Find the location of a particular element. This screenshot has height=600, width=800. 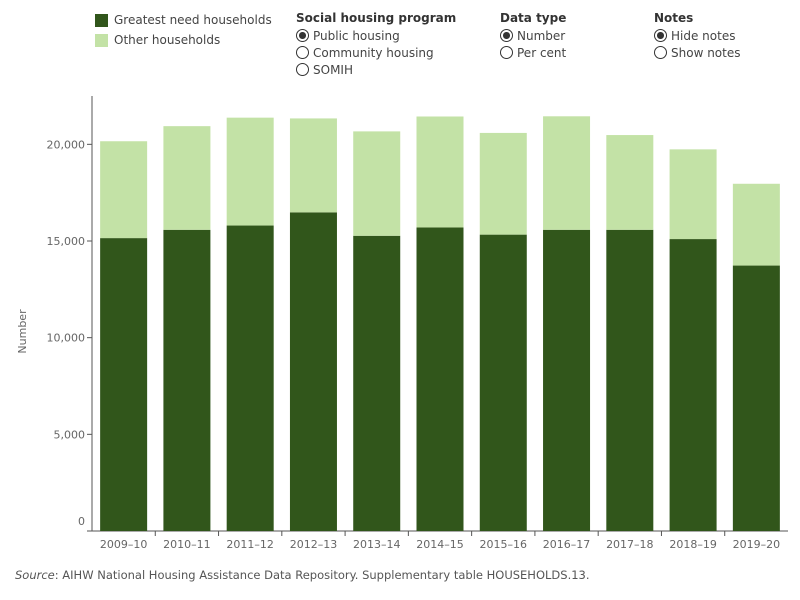

y-tick-label: 5,000 is located at coordinates (70, 434).